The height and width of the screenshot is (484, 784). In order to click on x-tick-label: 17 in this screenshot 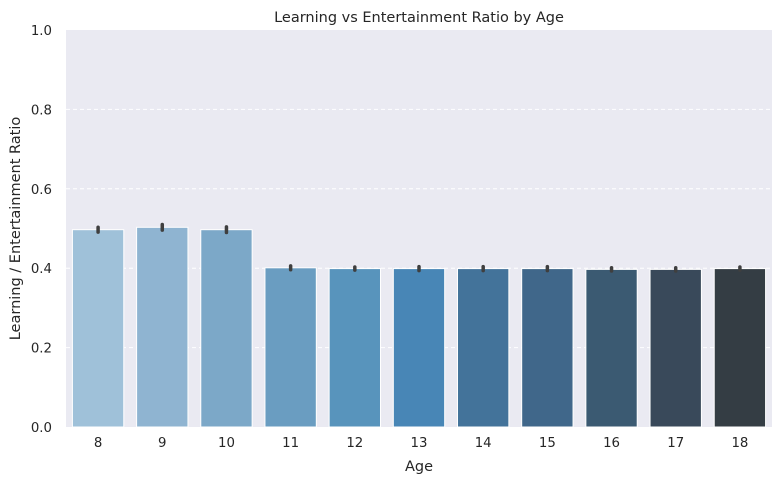, I will do `click(675, 443)`.